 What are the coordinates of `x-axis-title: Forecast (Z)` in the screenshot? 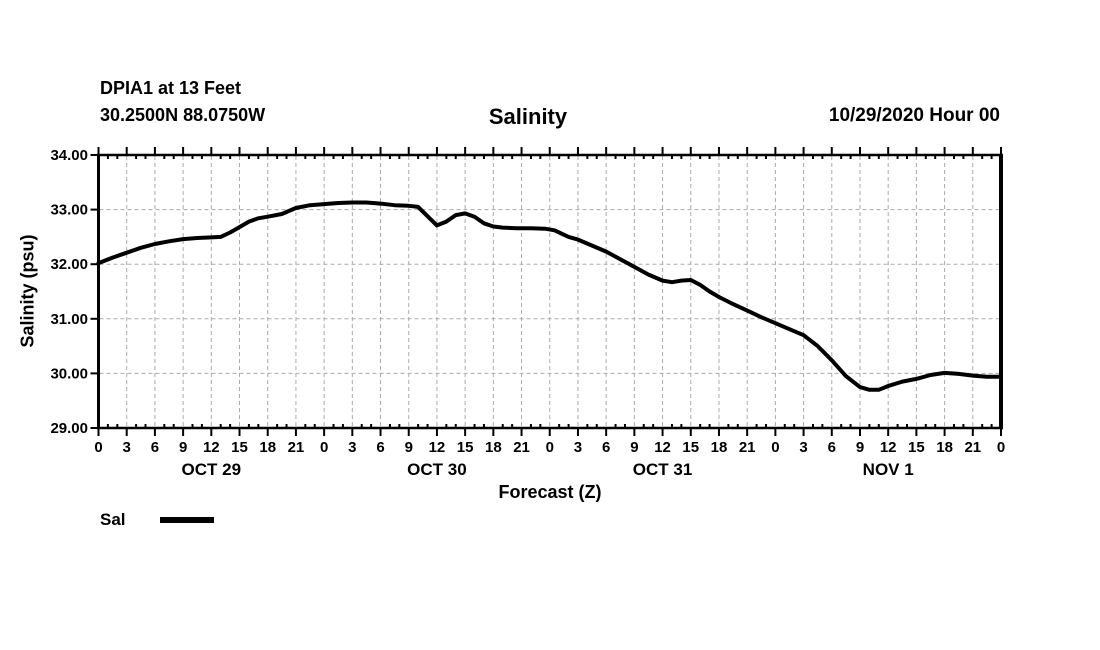 It's located at (550, 492).